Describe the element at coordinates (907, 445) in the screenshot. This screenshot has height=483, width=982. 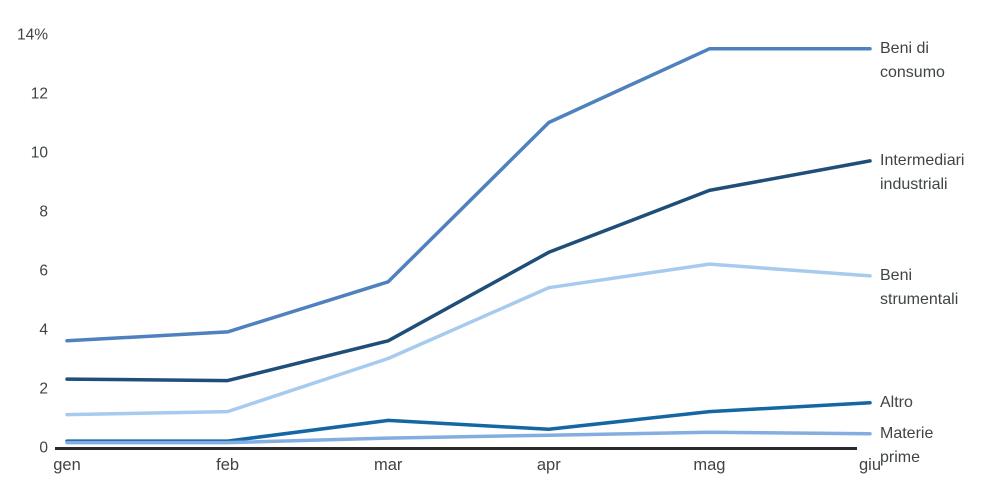
I see `series-label-materie-prime: Materie prime` at that location.